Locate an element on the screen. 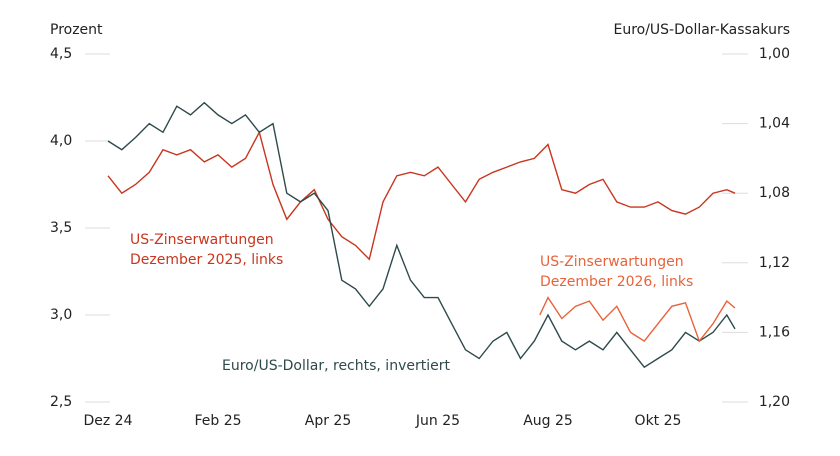 Image resolution: width=840 pixels, height=456 pixels. x-tick-label: Okt 25 is located at coordinates (658, 421).